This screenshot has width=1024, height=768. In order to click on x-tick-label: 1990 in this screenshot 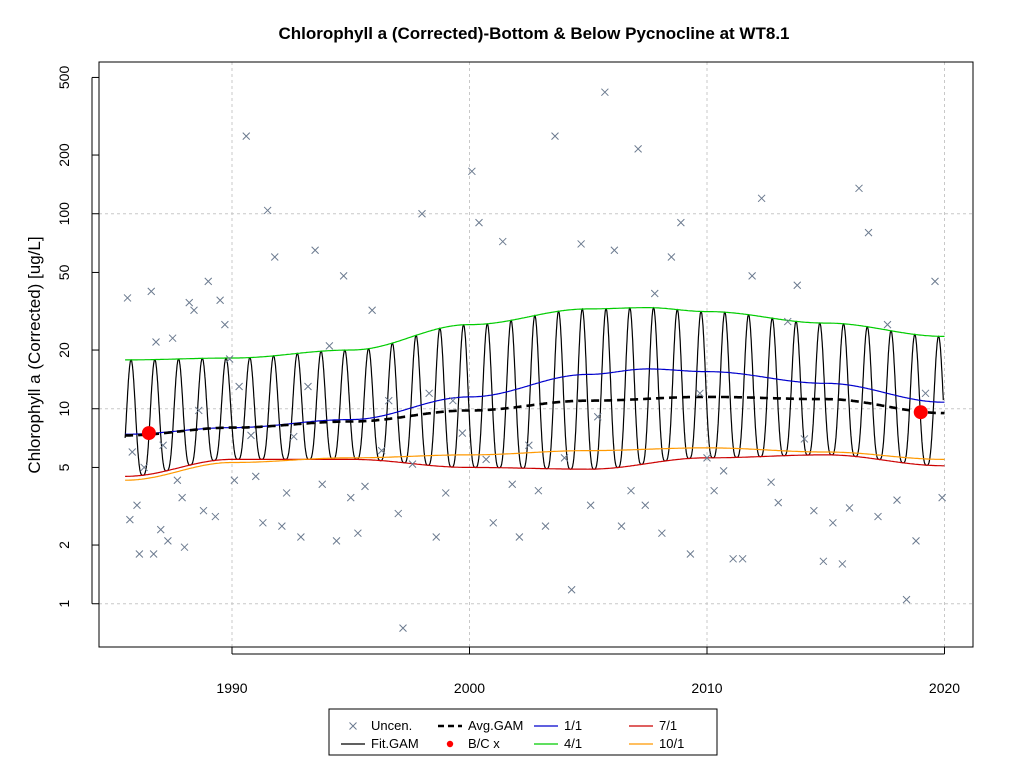, I will do `click(231, 688)`.